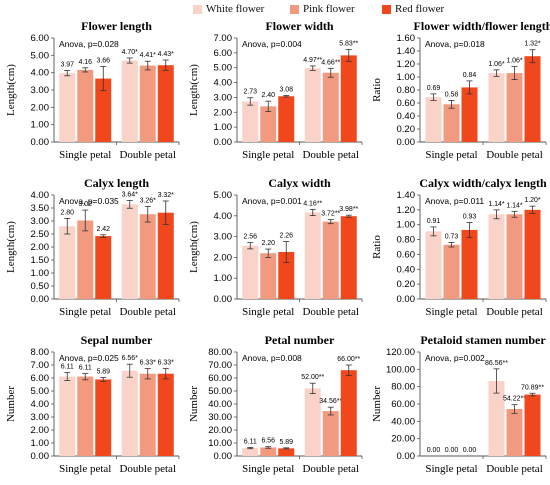 The height and width of the screenshot is (485, 550). I want to click on data-label: 3.97, so click(67, 65).